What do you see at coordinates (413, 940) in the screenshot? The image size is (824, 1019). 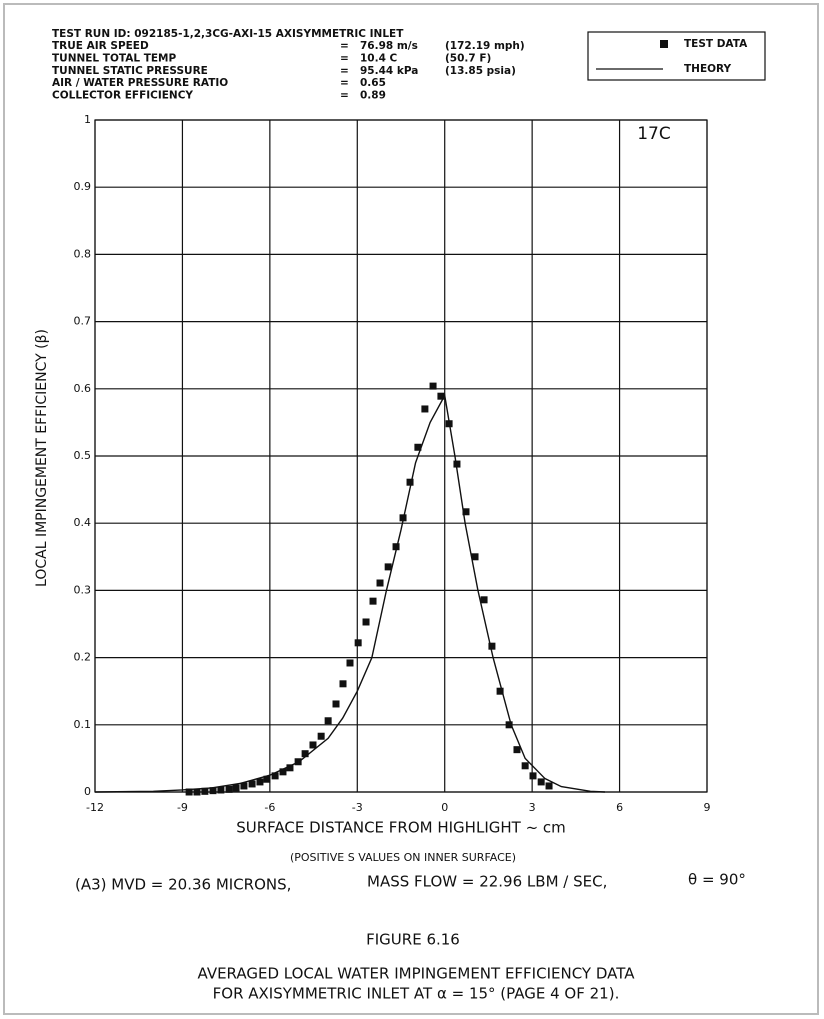 I see `figure-number: FIGURE 6.16` at bounding box center [413, 940].